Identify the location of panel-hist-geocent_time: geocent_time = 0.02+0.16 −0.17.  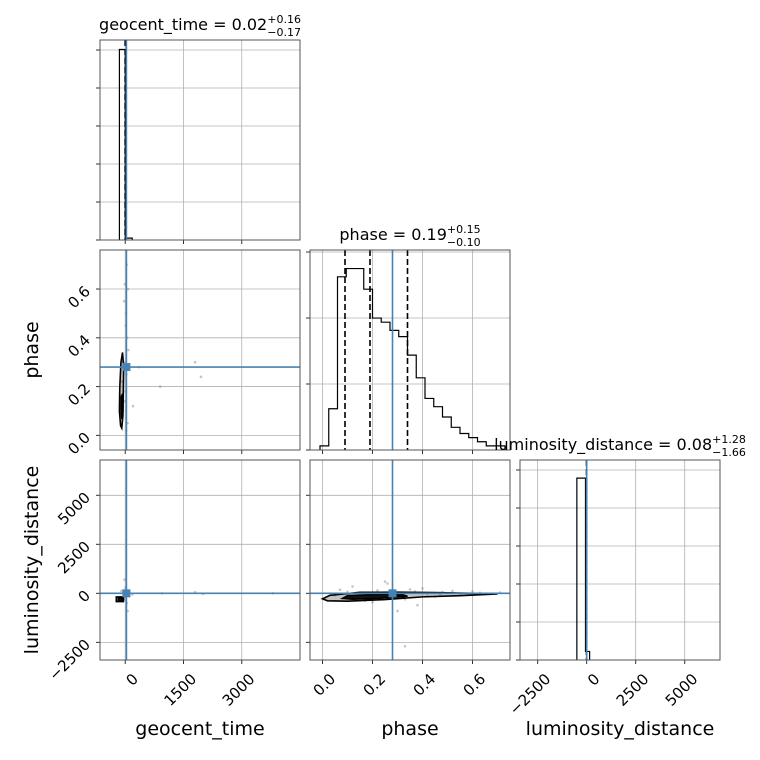
(198, 128).